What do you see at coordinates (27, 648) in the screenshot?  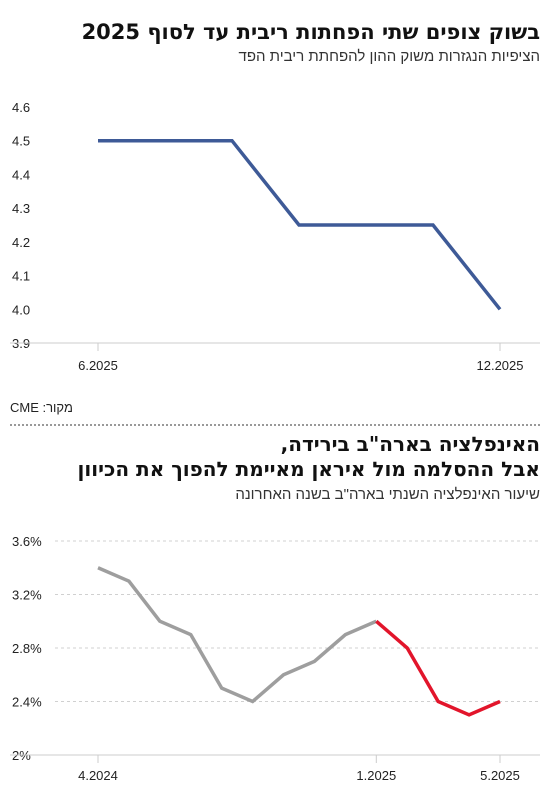 I see `chart2-y-tick-label: 2.8%` at bounding box center [27, 648].